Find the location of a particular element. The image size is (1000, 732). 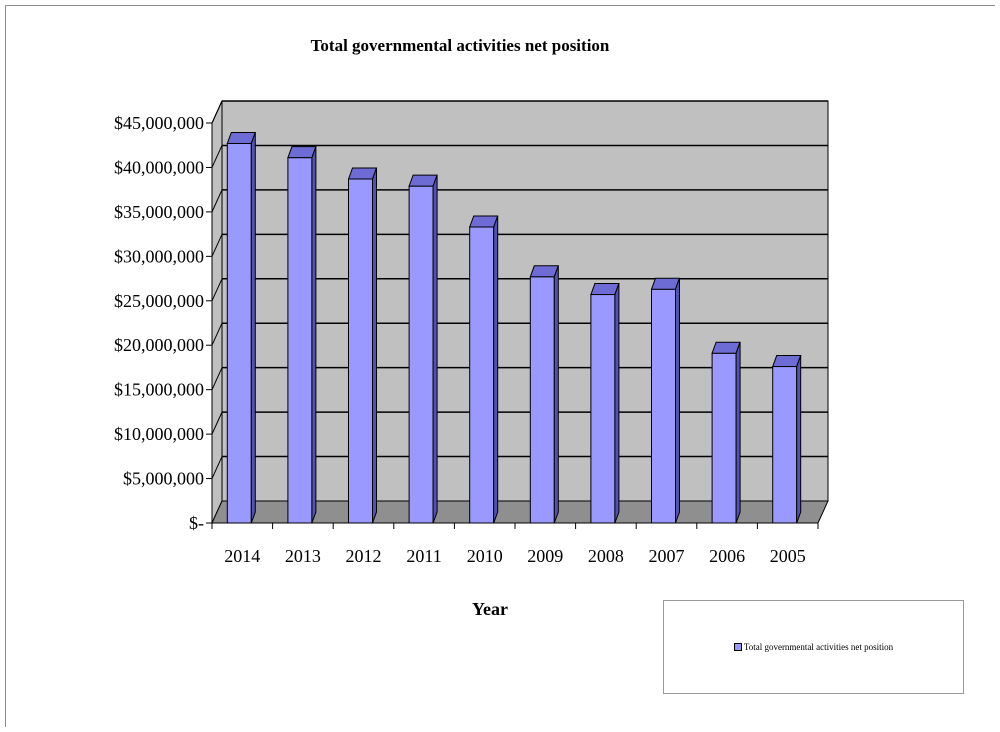

y-tick-label: $25,000,000 is located at coordinates (159, 301).